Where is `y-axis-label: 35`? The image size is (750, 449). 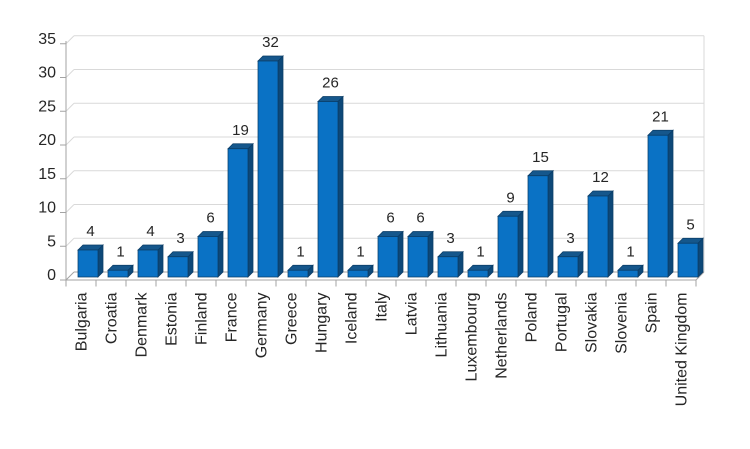
y-axis-label: 35 is located at coordinates (47, 39).